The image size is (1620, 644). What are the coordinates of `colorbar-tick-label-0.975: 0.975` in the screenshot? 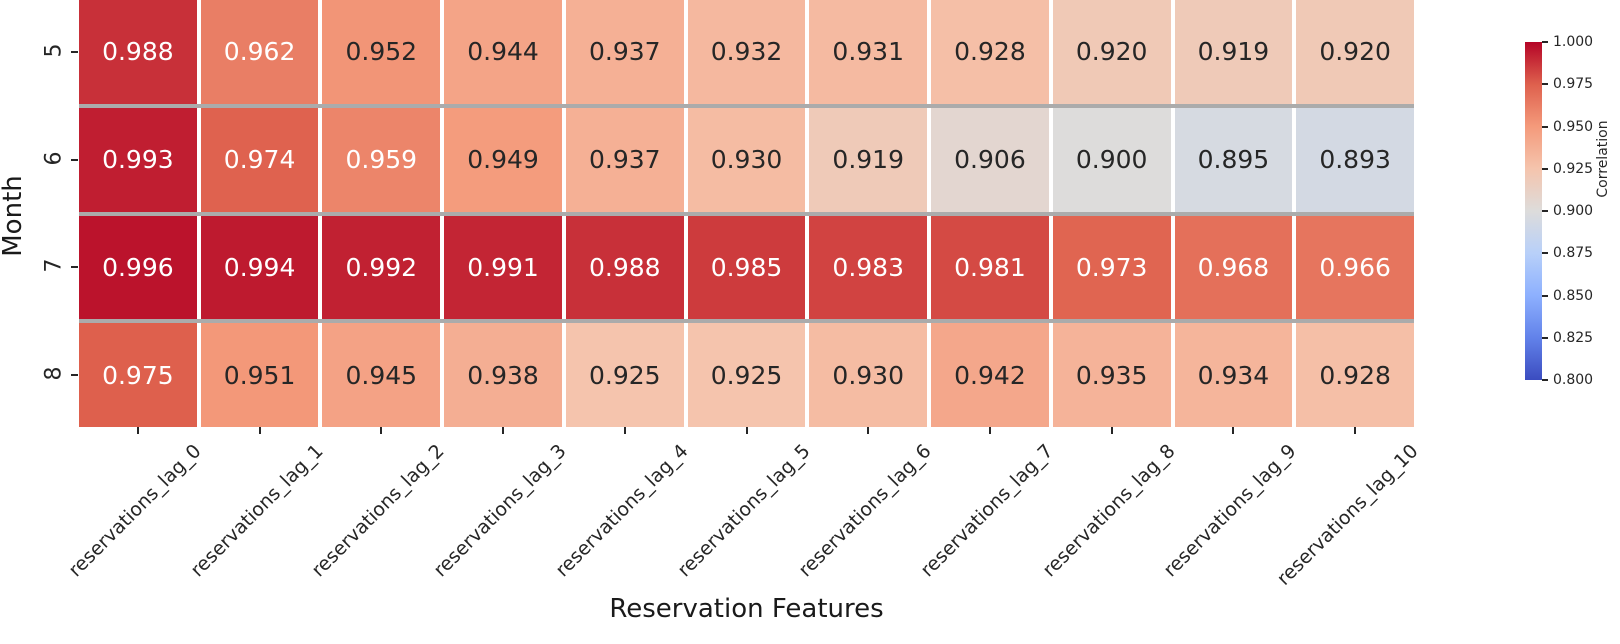 It's located at (1573, 84).